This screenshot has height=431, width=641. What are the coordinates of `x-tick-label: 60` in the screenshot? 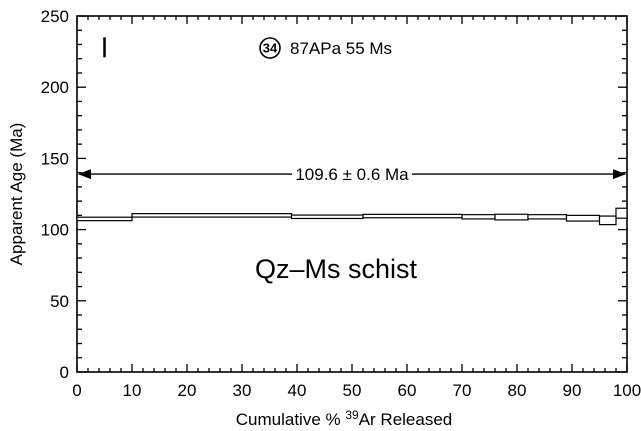 It's located at (407, 390).